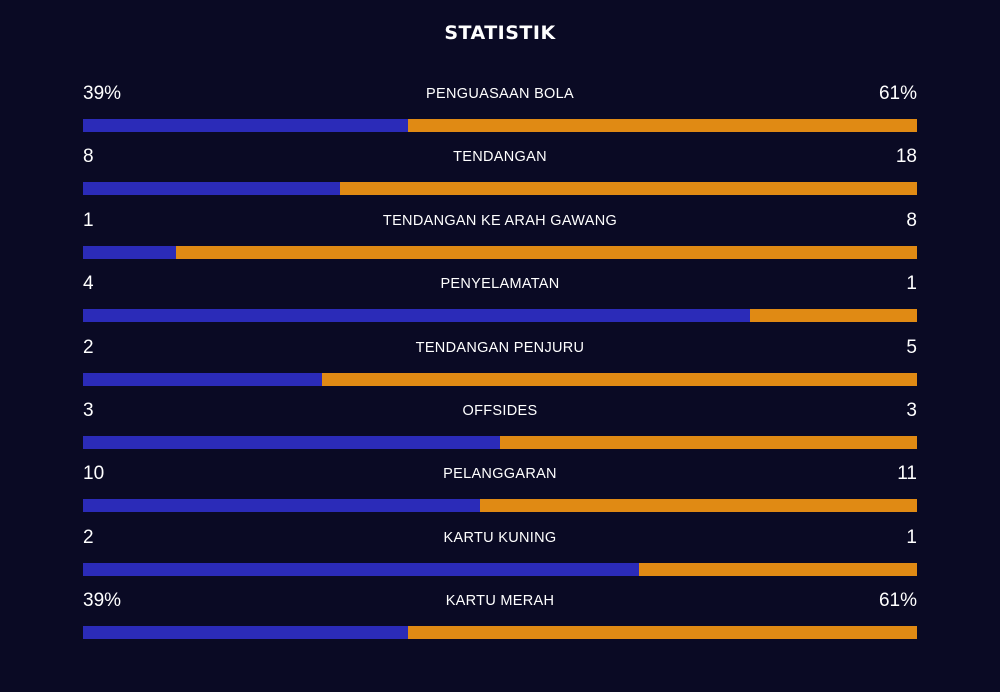  I want to click on stat-label: KARTU MERAH, so click(500, 601).